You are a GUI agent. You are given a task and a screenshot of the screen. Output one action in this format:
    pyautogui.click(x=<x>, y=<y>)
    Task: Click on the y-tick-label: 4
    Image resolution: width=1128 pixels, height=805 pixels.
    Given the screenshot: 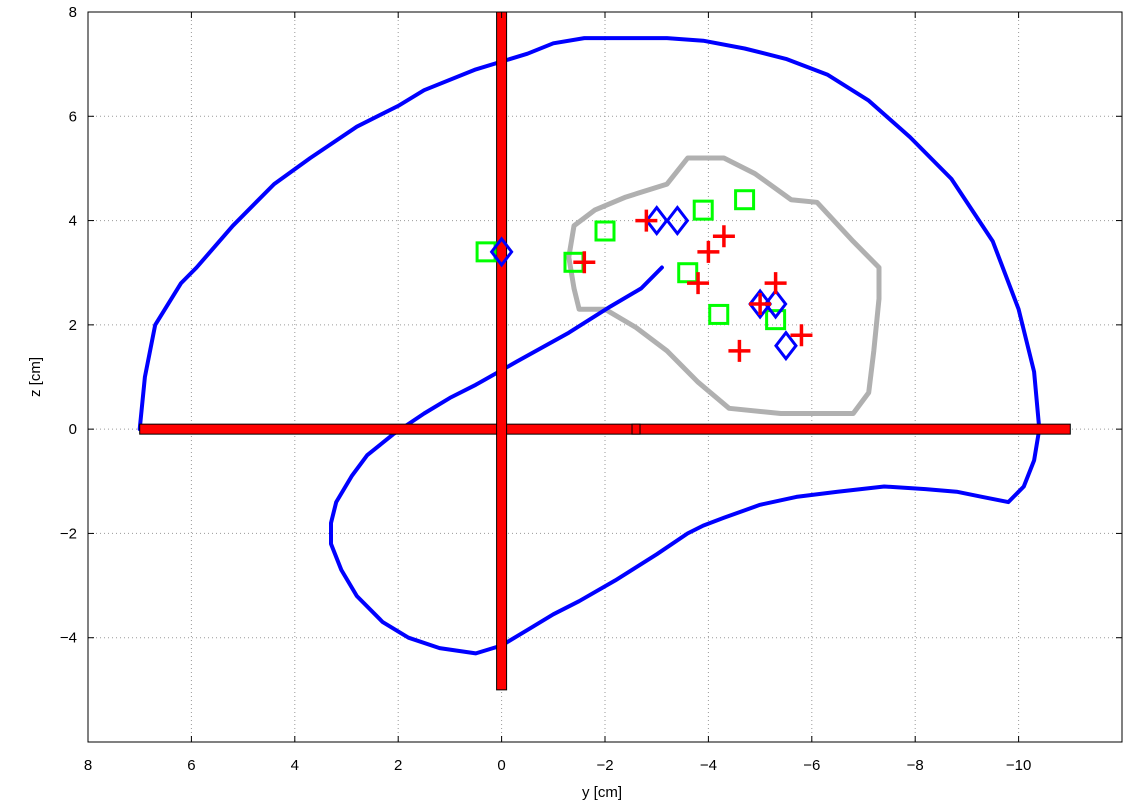 What is the action you would take?
    pyautogui.click(x=73, y=221)
    